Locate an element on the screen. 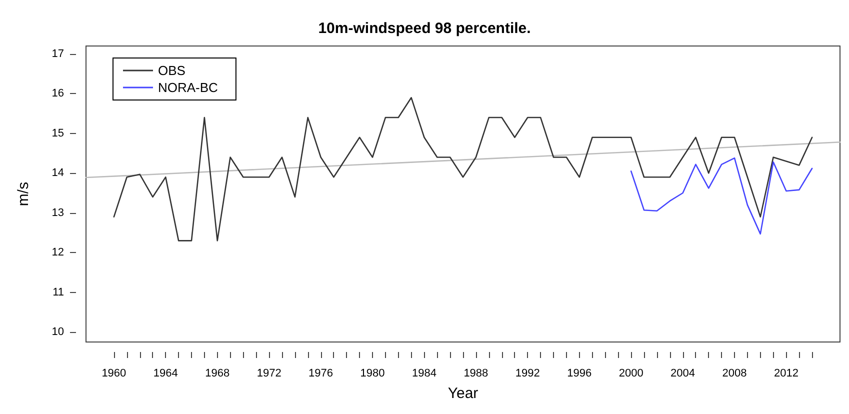 This screenshot has height=414, width=849. x-tick-label: 2012 is located at coordinates (786, 374).